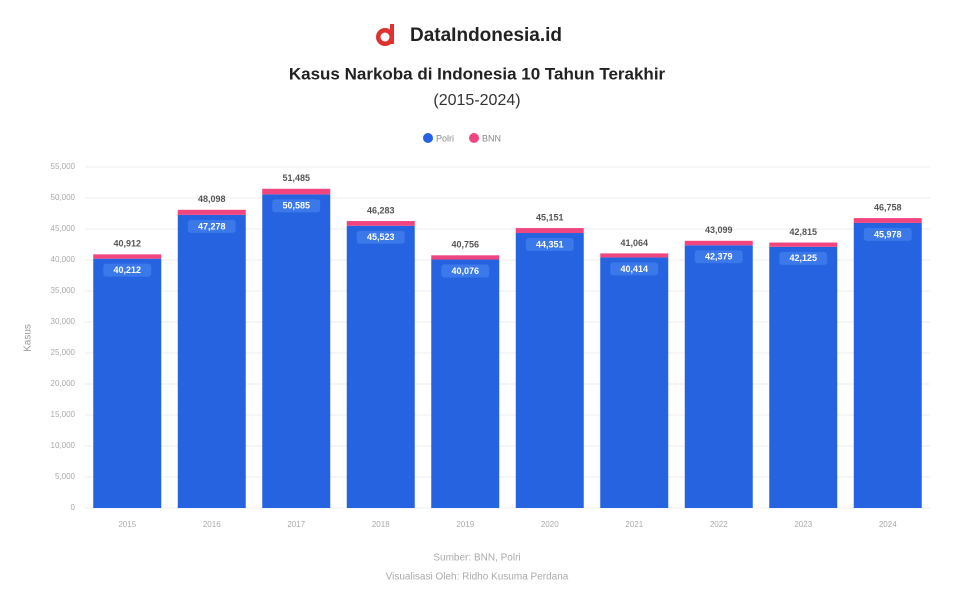 The width and height of the screenshot is (954, 601). Describe the element at coordinates (28, 338) in the screenshot. I see `y-axis-label: Kasus` at that location.